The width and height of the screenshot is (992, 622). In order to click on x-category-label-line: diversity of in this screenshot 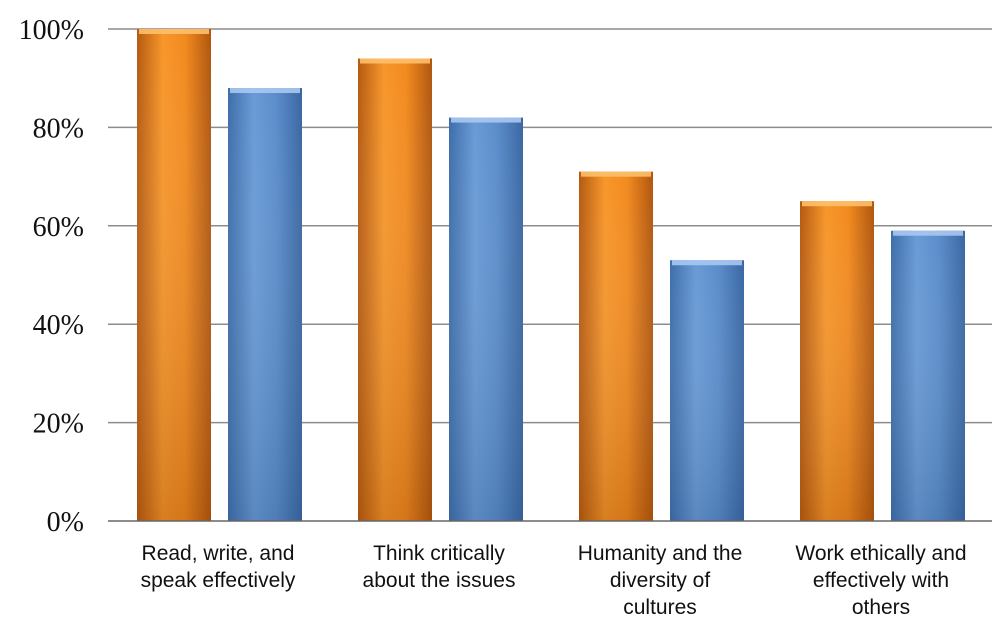, I will do `click(660, 580)`.